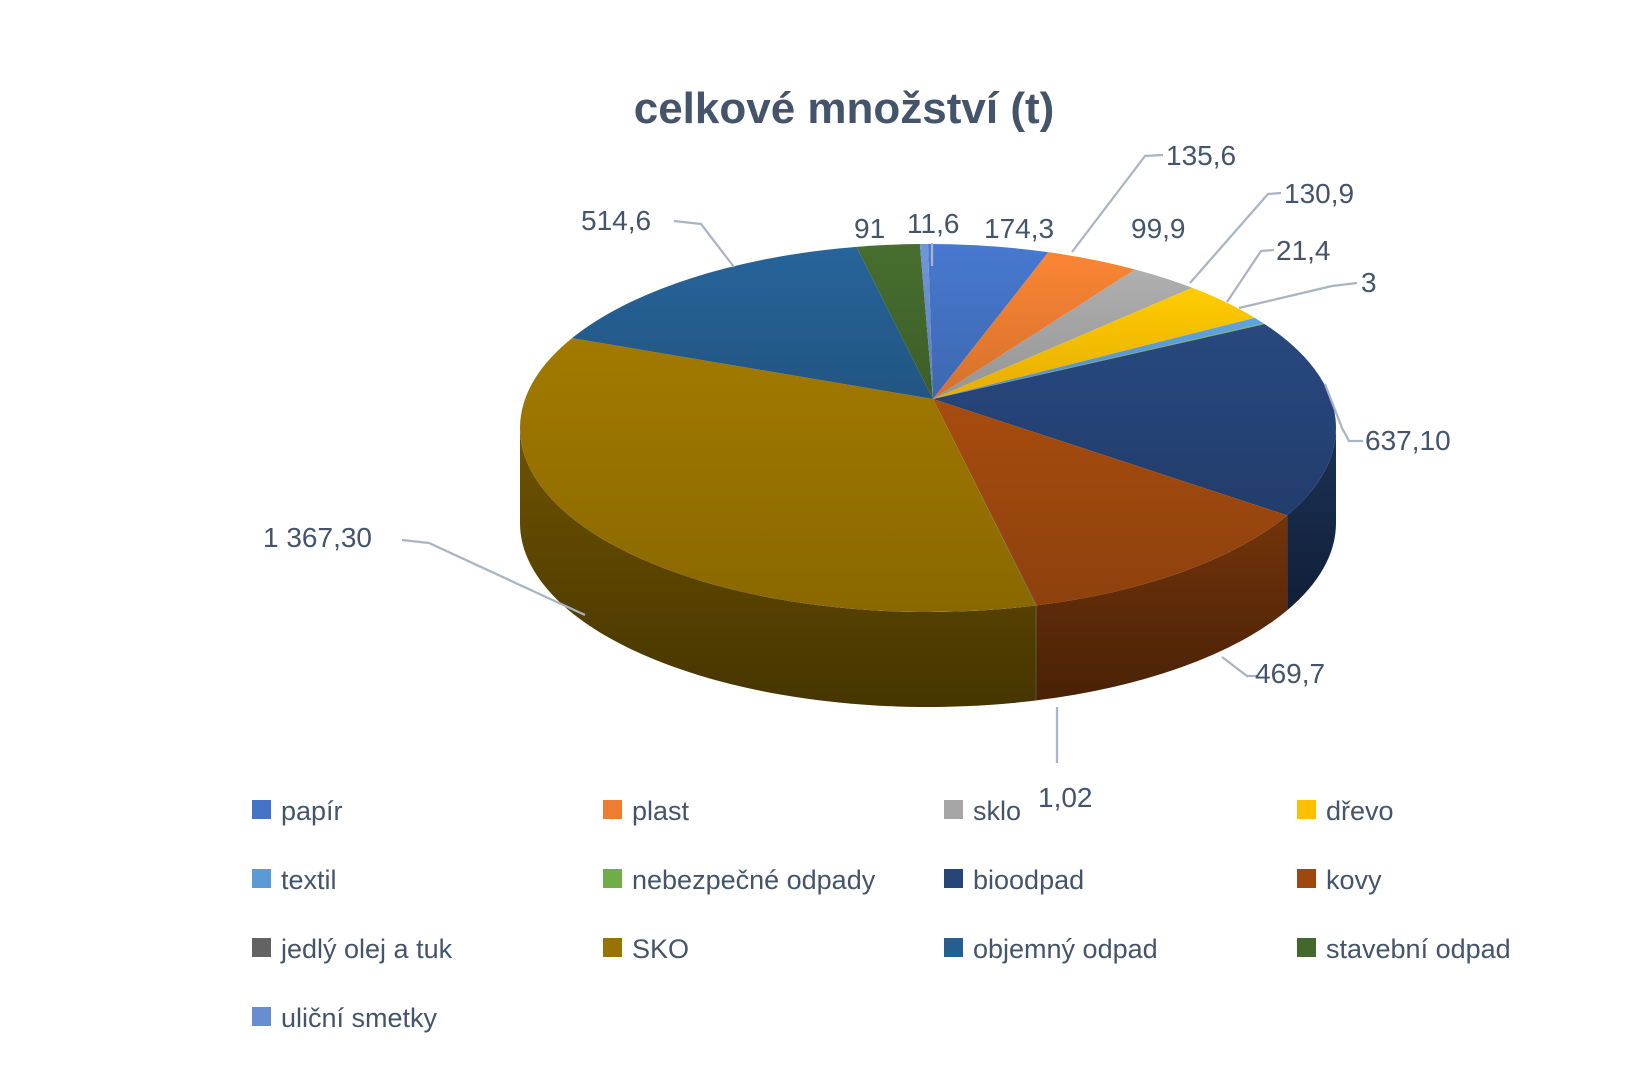 The image size is (1642, 1065). What do you see at coordinates (1099, 361) in the screenshot?
I see `pie-slice-nebezpecne-odpady` at bounding box center [1099, 361].